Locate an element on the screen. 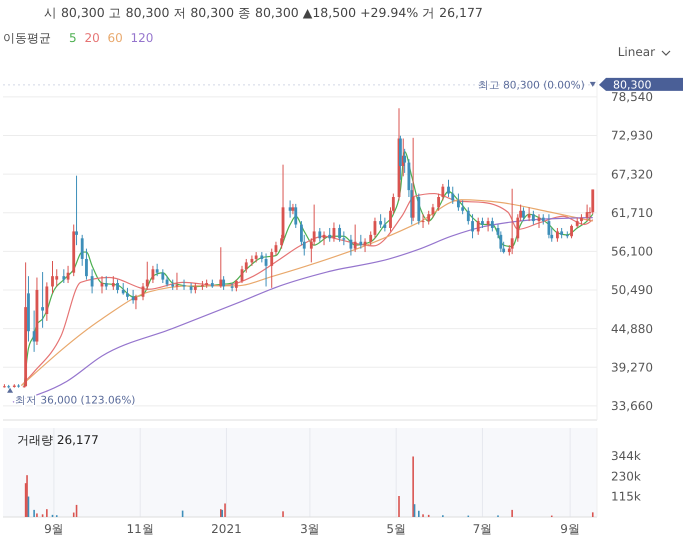 This screenshot has height=545, width=687. y-tick-label: 44,880 is located at coordinates (632, 329).